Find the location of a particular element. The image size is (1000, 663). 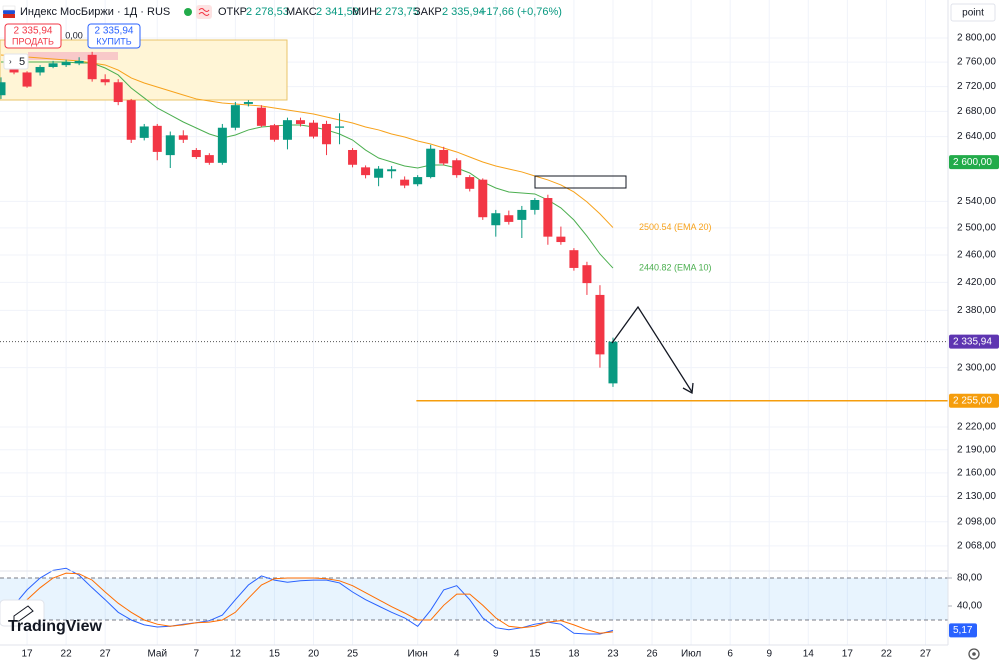

y-tick-label: 2 680,00 is located at coordinates (976, 111).